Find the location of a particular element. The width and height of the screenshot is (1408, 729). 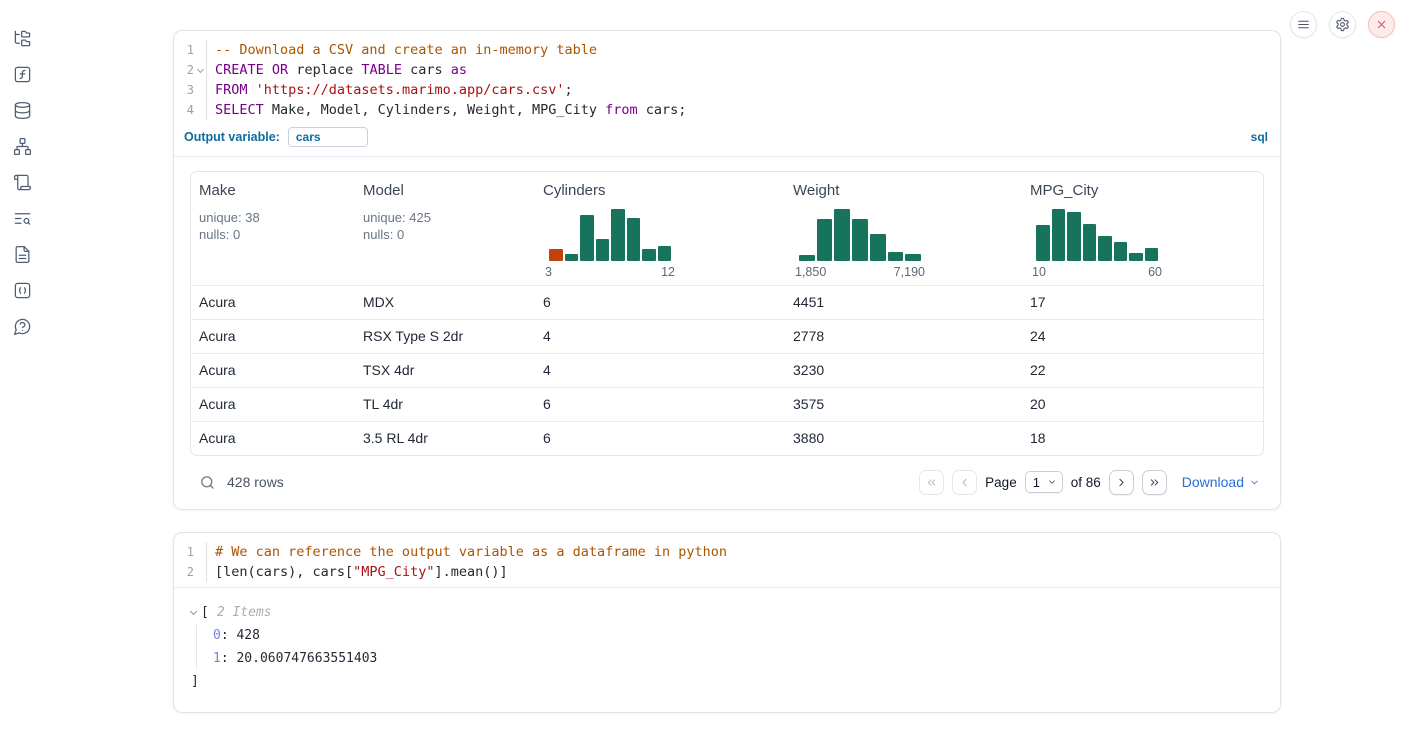

sidebar-item-snippets is located at coordinates (22, 290).